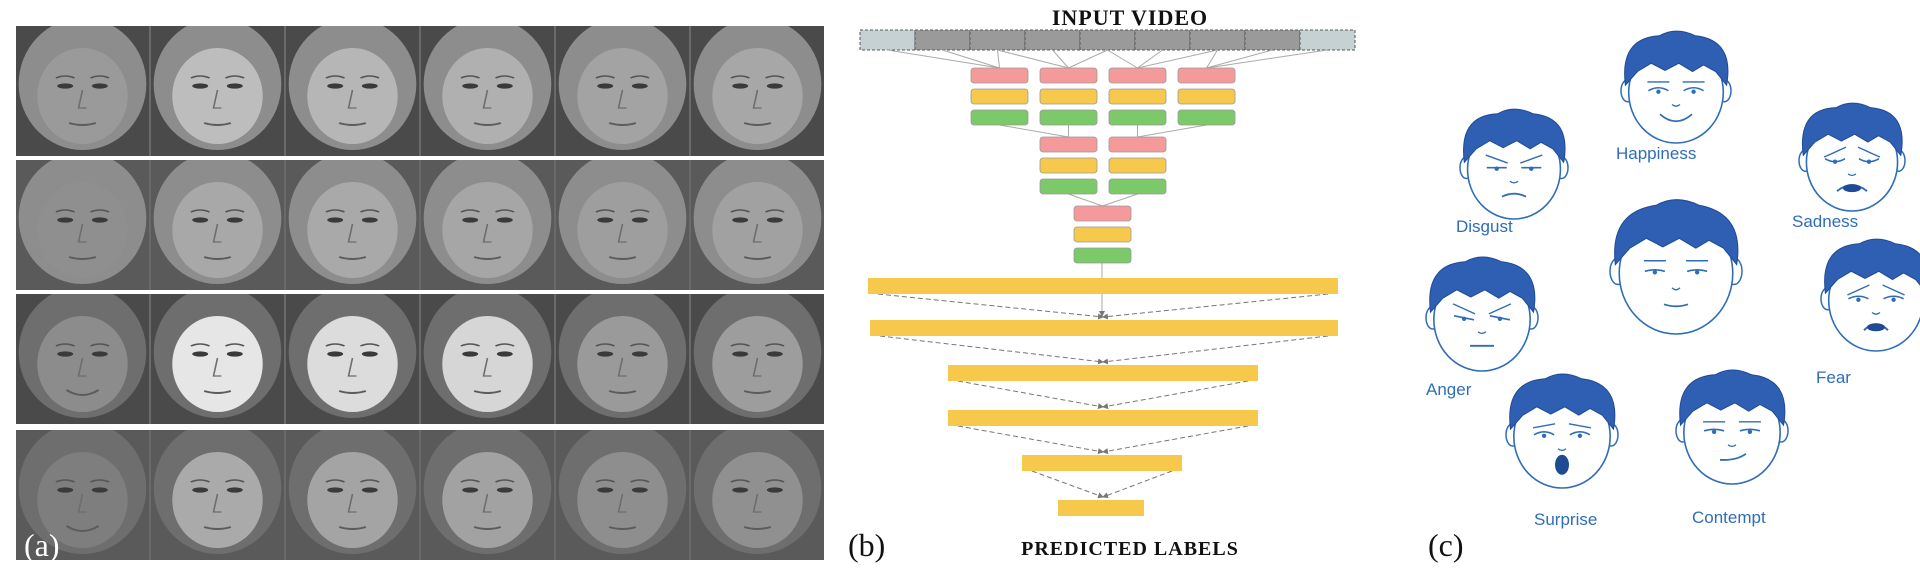 The width and height of the screenshot is (1920, 576). What do you see at coordinates (1676, 87) in the screenshot?
I see `cartoon-face-happy` at bounding box center [1676, 87].